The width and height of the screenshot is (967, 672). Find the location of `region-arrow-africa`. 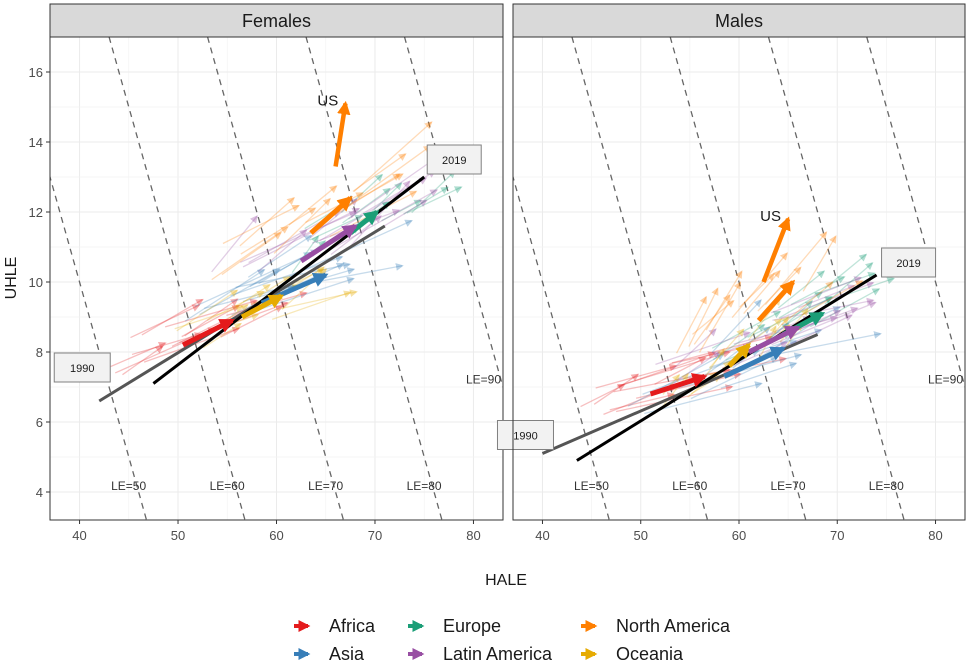

region-arrow-africa is located at coordinates (678, 385).